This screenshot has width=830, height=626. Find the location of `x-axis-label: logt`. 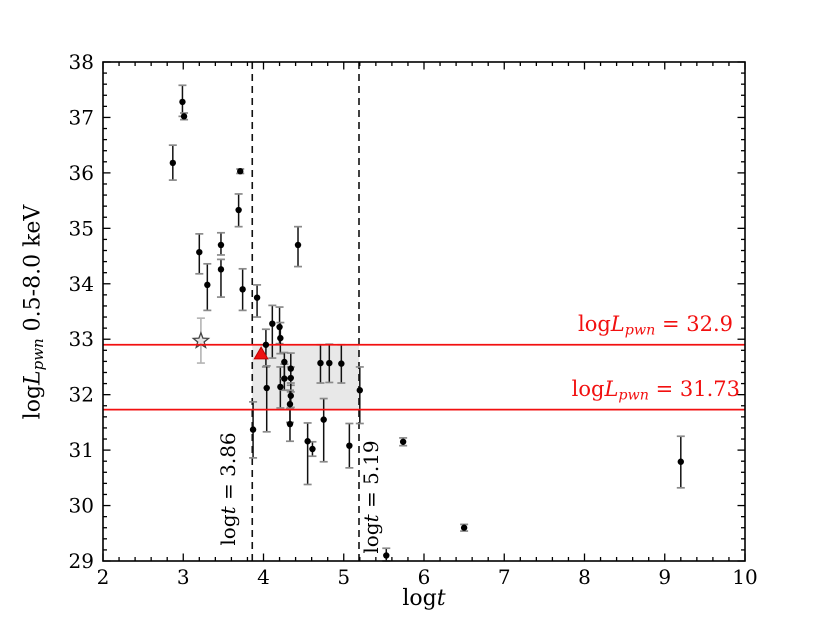

x-axis-label: logt is located at coordinates (424, 598).